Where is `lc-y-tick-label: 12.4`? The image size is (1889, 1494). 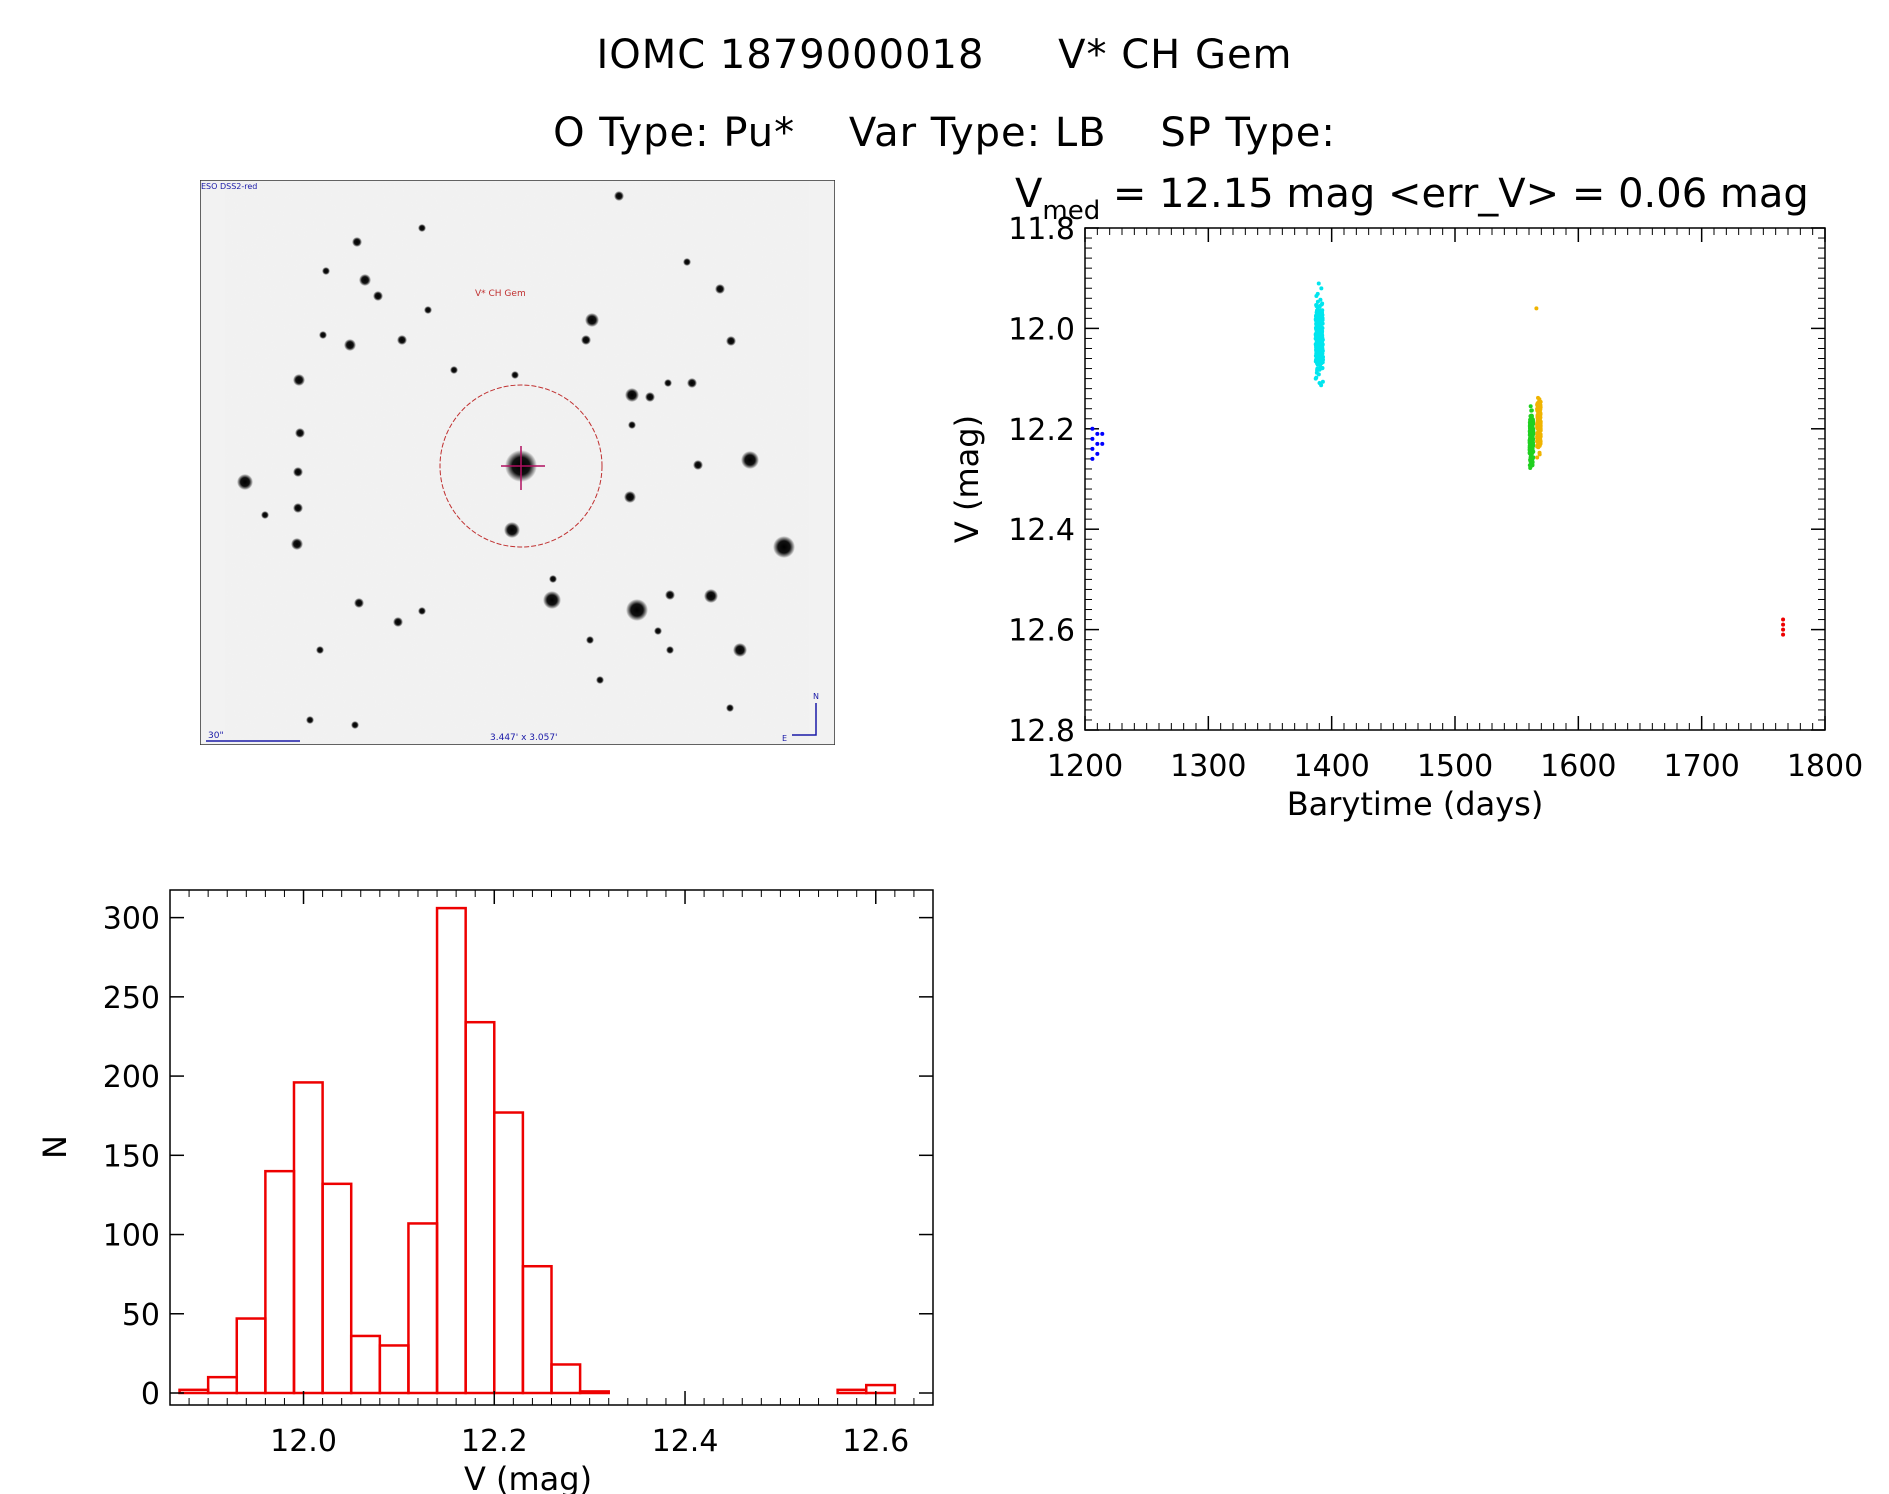 lc-y-tick-label: 12.4 is located at coordinates (1041, 530).